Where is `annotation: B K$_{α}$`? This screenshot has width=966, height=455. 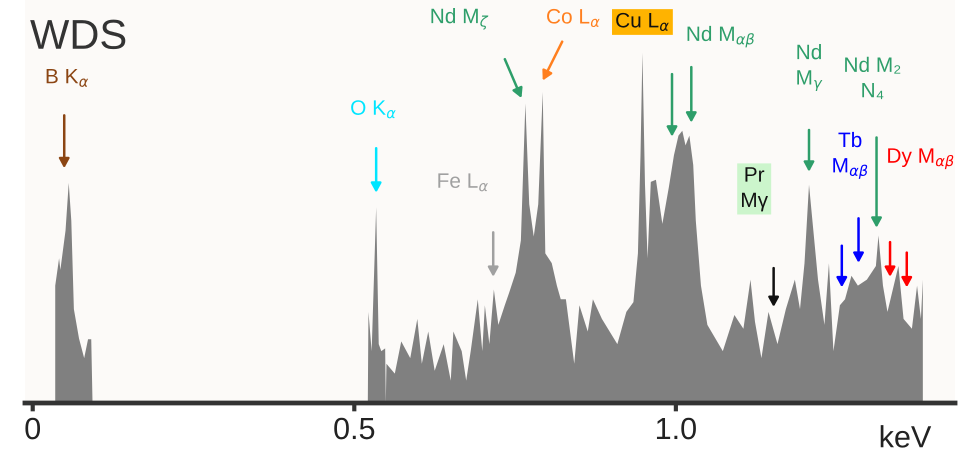
annotation: B K$_{α}$ is located at coordinates (67, 77).